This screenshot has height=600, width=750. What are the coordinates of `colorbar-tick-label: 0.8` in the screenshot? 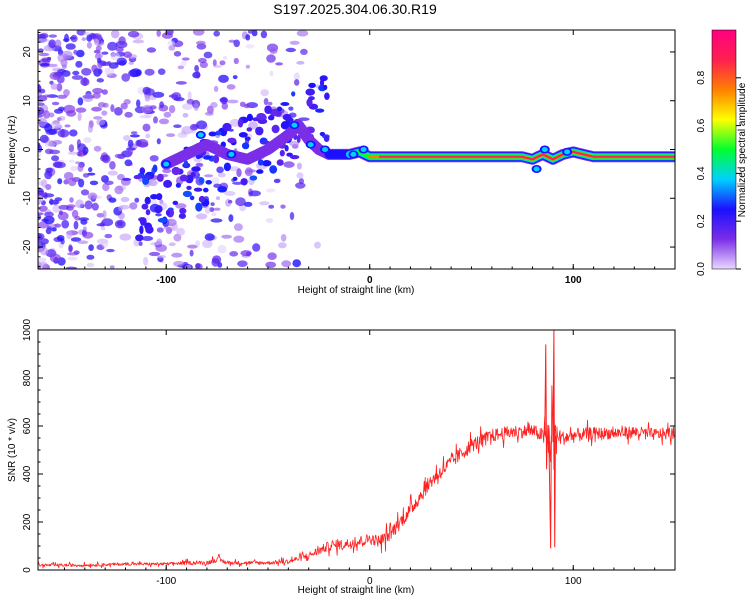 It's located at (701, 77).